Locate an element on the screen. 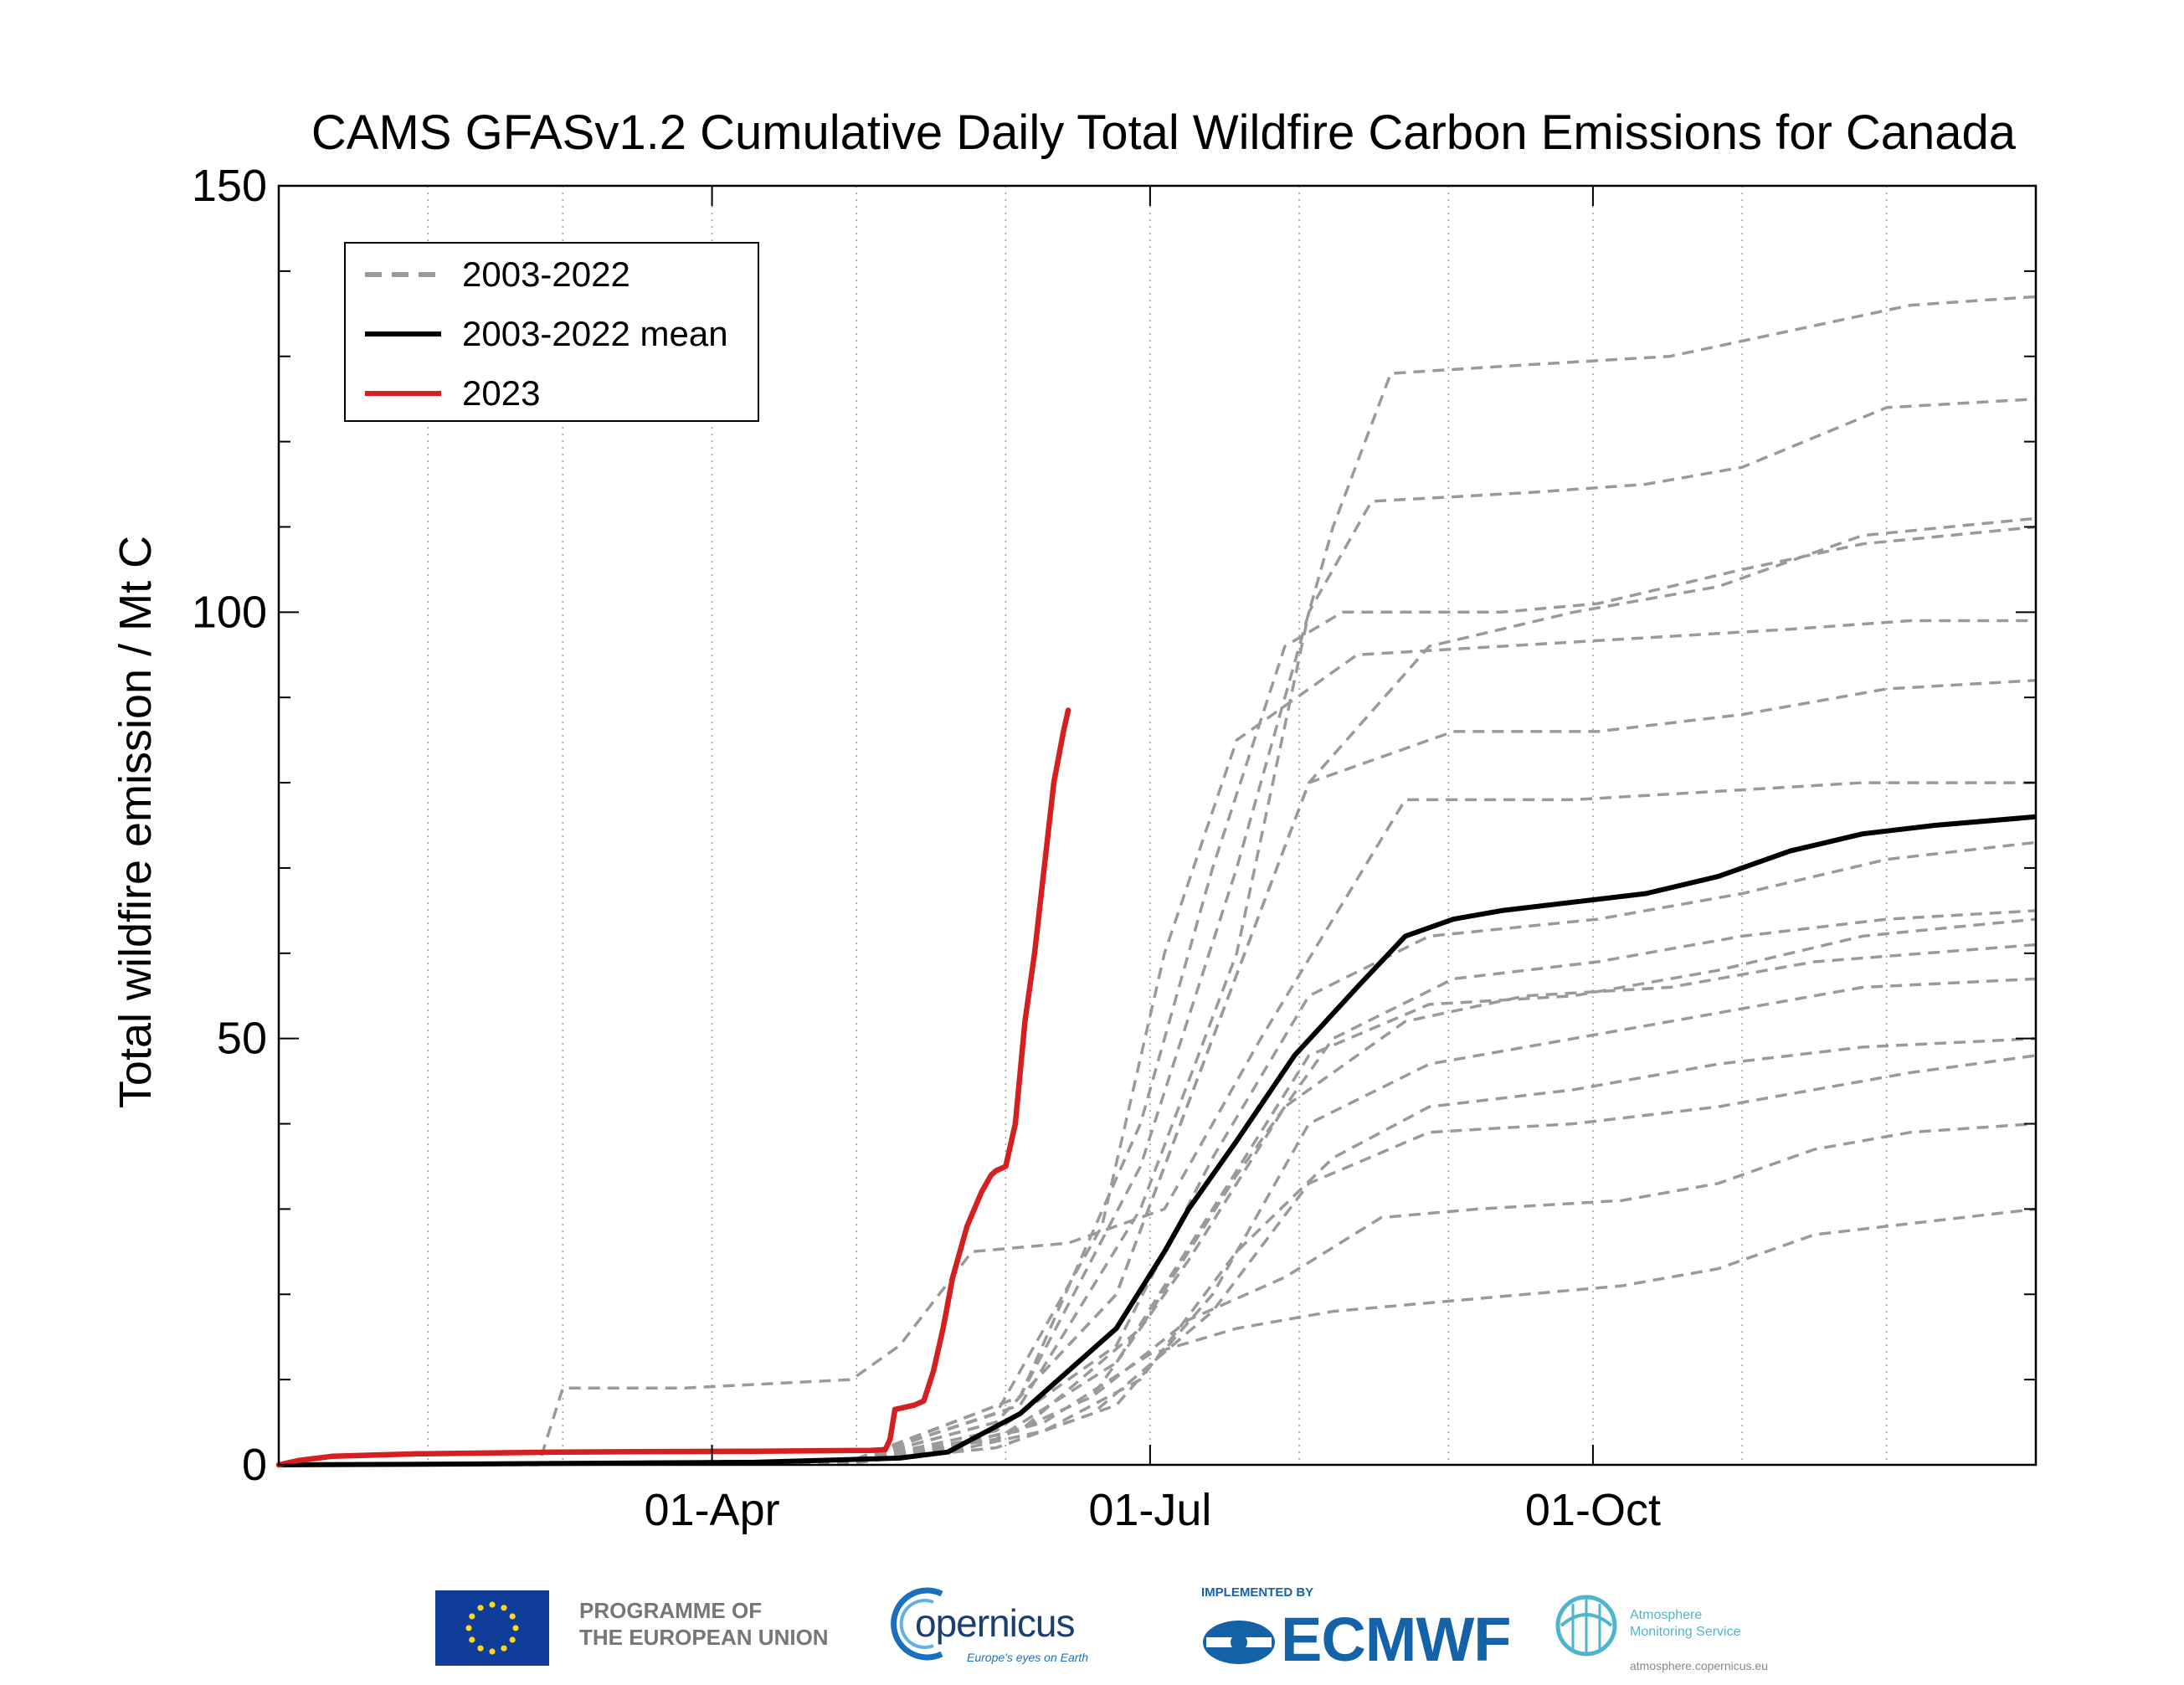  ams-url: atmosphere.copernicus.eu is located at coordinates (1699, 1666).